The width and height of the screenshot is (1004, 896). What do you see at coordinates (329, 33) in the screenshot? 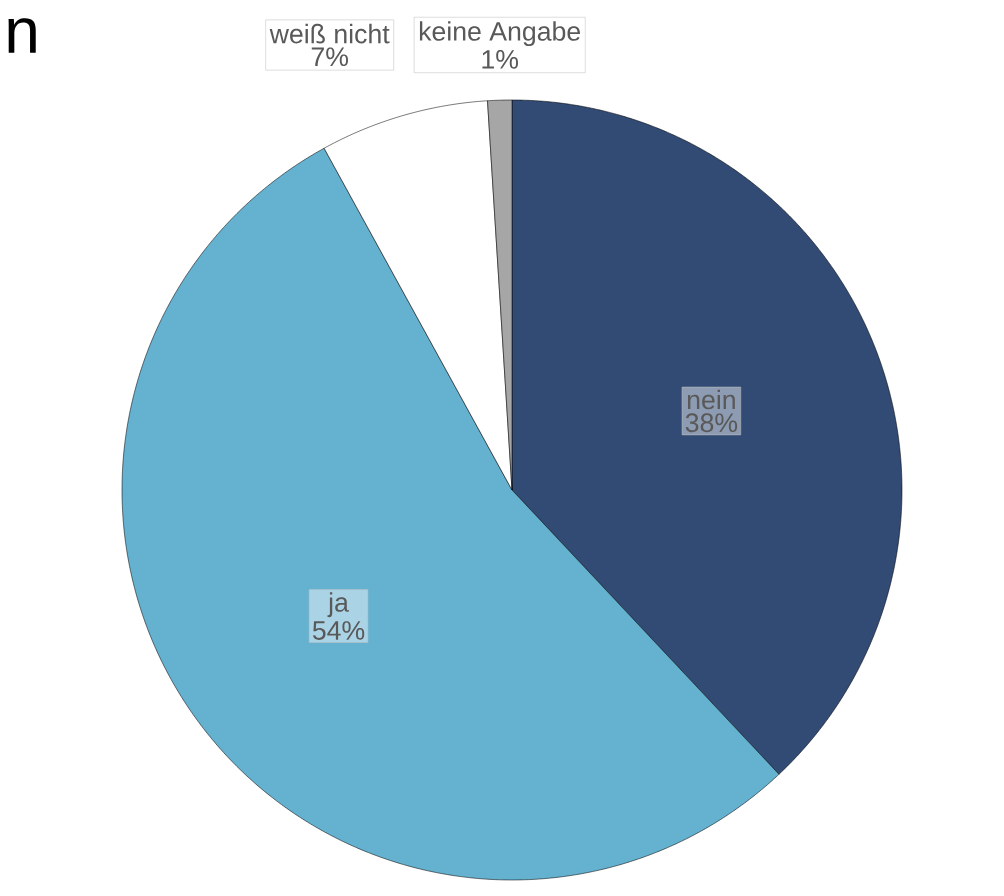
I see `slice-label: weiß nicht` at bounding box center [329, 33].